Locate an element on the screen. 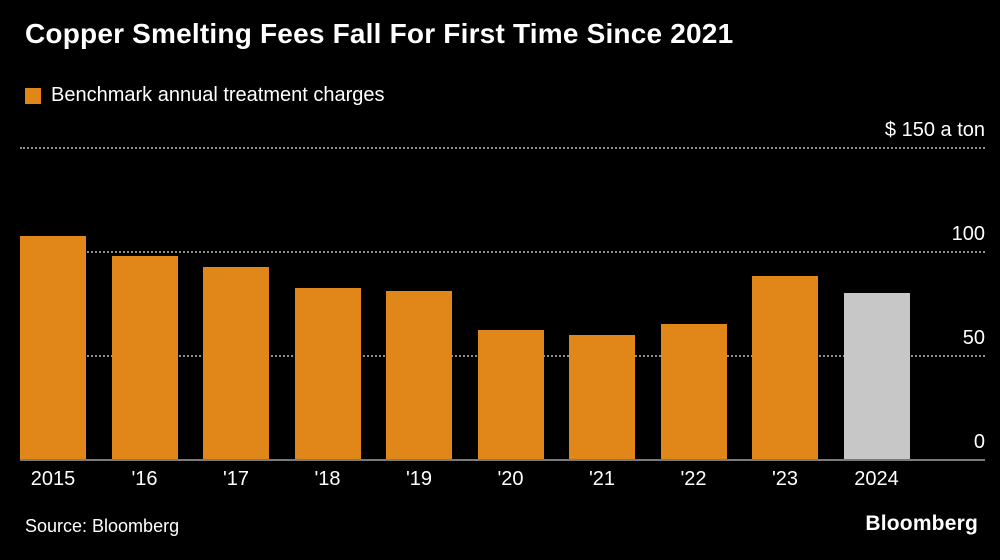 Image resolution: width=1000 pixels, height=560 pixels. source-note: Source: Bloomberg is located at coordinates (102, 526).